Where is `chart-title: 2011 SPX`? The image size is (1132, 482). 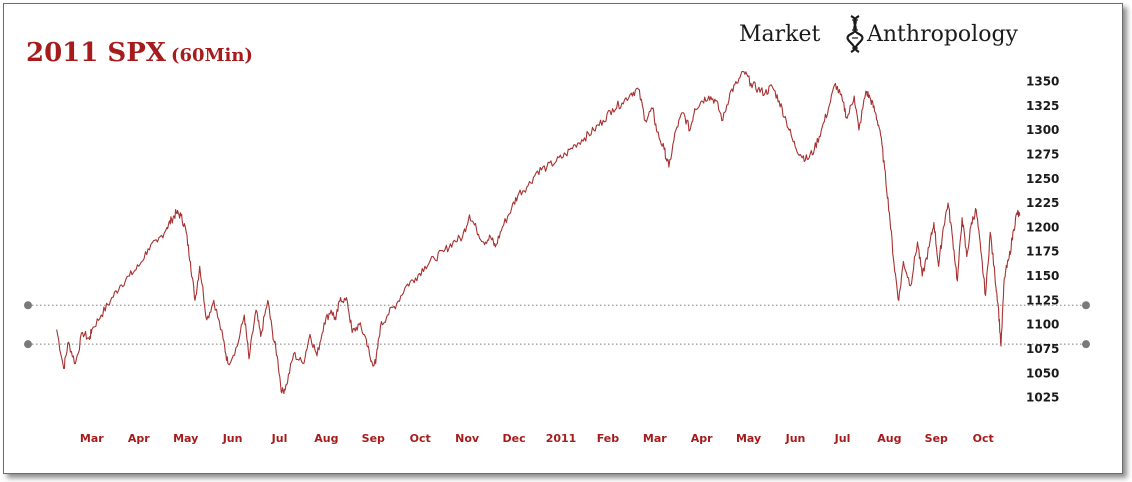
chart-title: 2011 SPX is located at coordinates (96, 53).